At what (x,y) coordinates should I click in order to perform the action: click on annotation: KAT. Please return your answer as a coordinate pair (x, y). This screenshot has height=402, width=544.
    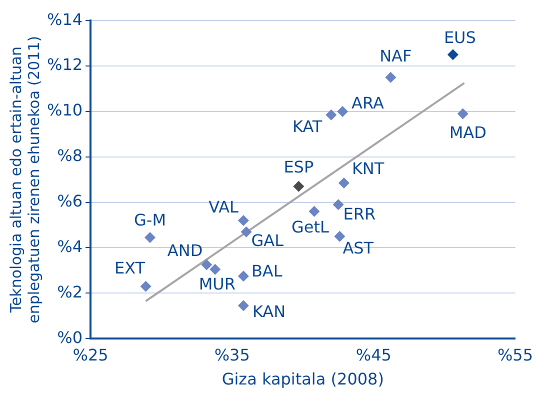
    Looking at the image, I should click on (307, 126).